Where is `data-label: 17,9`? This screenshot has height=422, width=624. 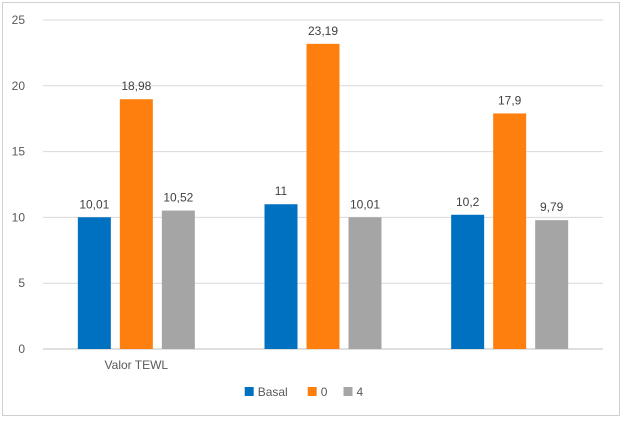
data-label: 17,9 is located at coordinates (510, 100).